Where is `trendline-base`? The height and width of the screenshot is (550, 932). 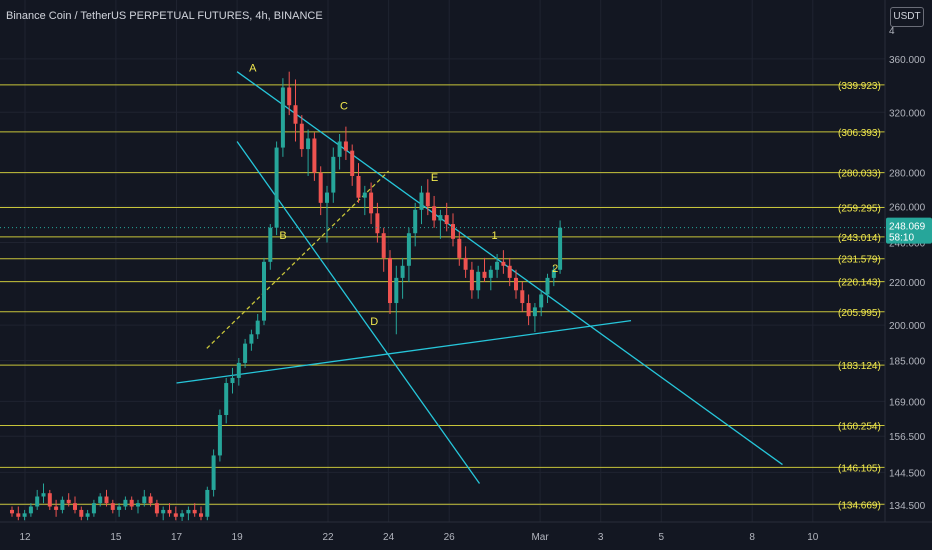 trendline-base is located at coordinates (404, 351).